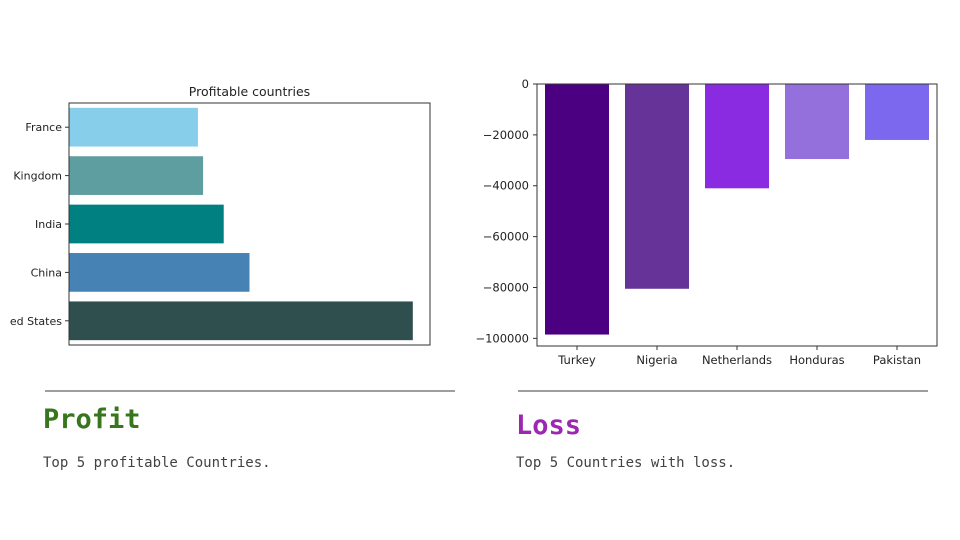 Image resolution: width=960 pixels, height=540 pixels. What do you see at coordinates (737, 136) in the screenshot?
I see `loss-bar-netherlands` at bounding box center [737, 136].